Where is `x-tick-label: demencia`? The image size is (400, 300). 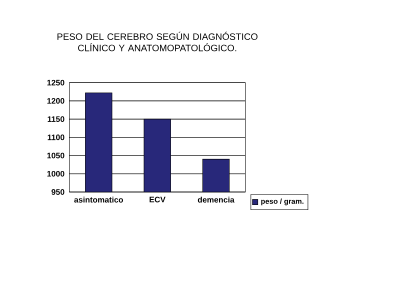 x-tick-label: demencia is located at coordinates (216, 199).